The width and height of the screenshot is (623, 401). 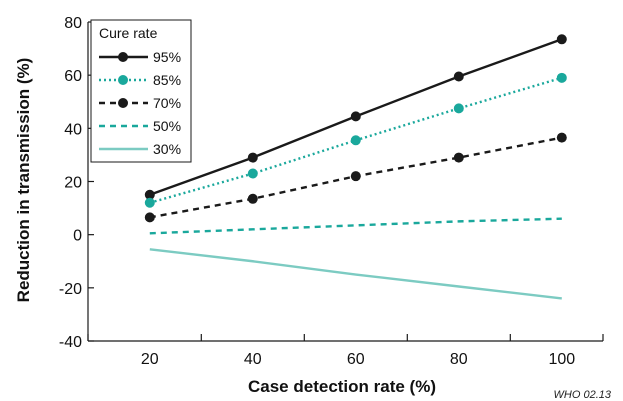 I want to click on legend-label: 95%, so click(x=167, y=57).